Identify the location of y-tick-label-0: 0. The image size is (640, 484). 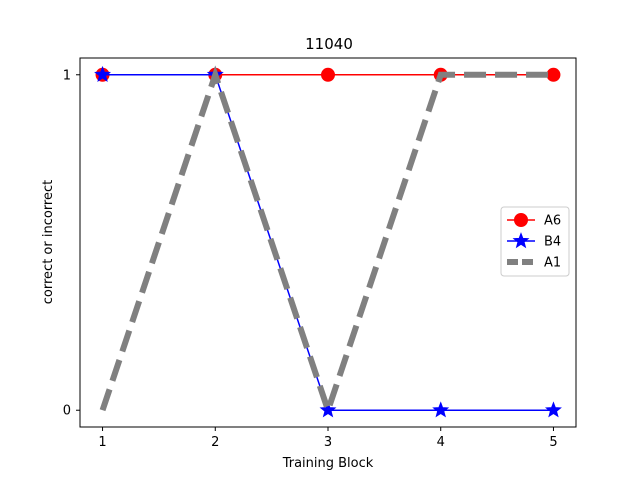
(67, 411).